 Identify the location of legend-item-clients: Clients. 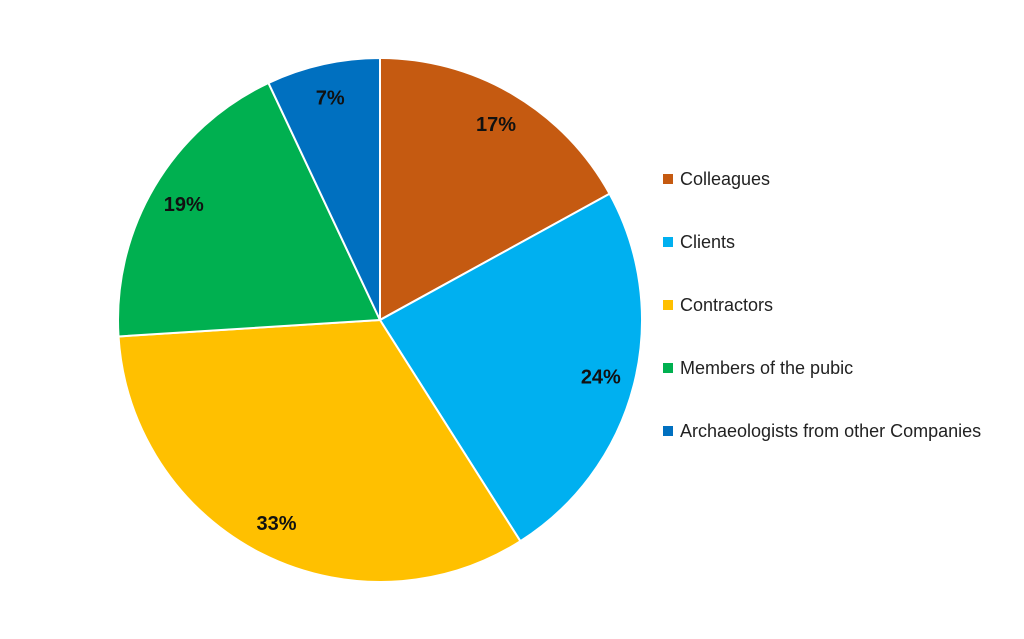
(822, 242).